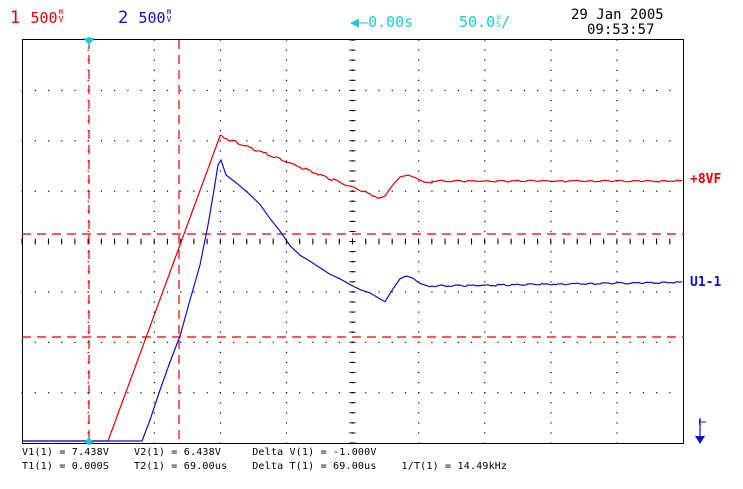 This screenshot has width=743, height=489. What do you see at coordinates (44, 18) in the screenshot?
I see `ch1-scale: 500` at bounding box center [44, 18].